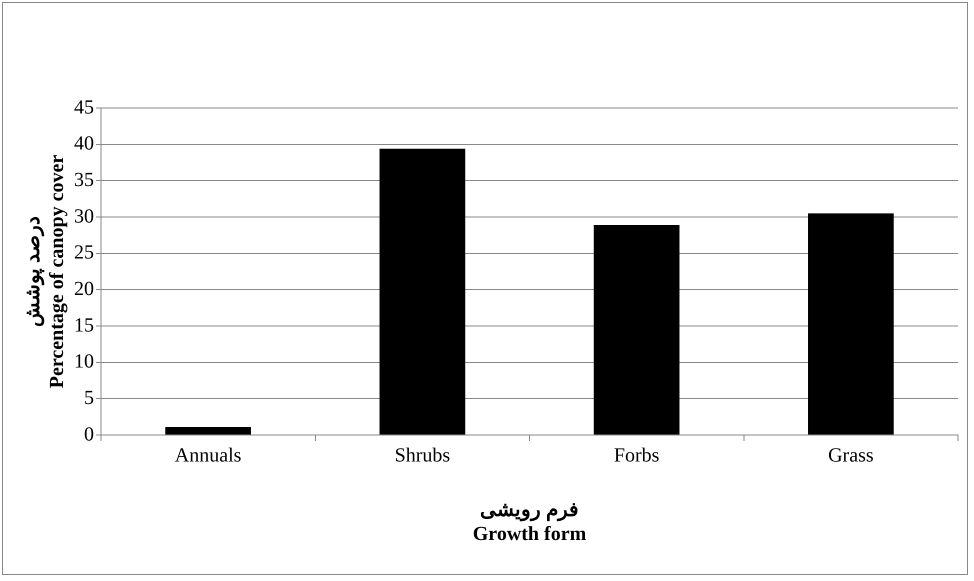 This screenshot has height=581, width=974. Describe the element at coordinates (84, 289) in the screenshot. I see `y-tick-label: 20` at that location.